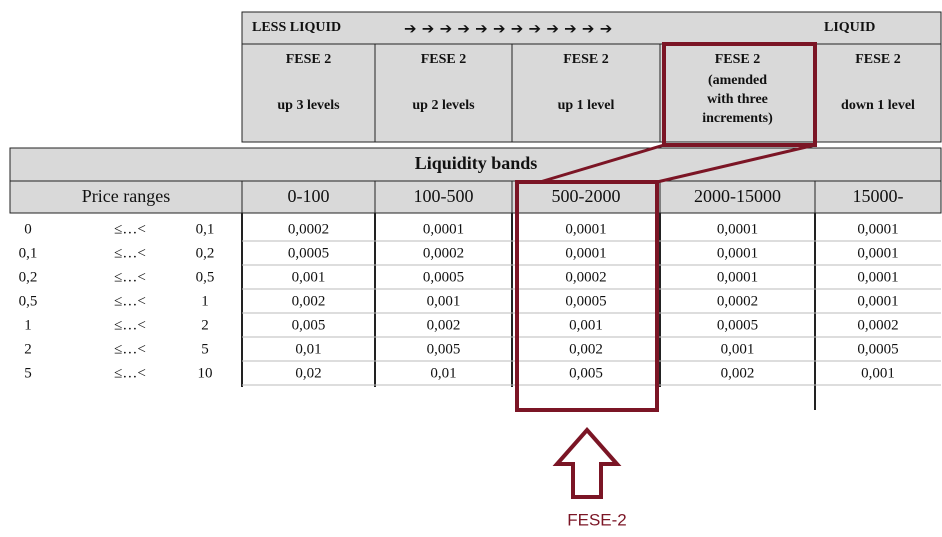 The image size is (942, 537). What do you see at coordinates (849, 27) in the screenshot?
I see `liquid: LIQUID` at bounding box center [849, 27].